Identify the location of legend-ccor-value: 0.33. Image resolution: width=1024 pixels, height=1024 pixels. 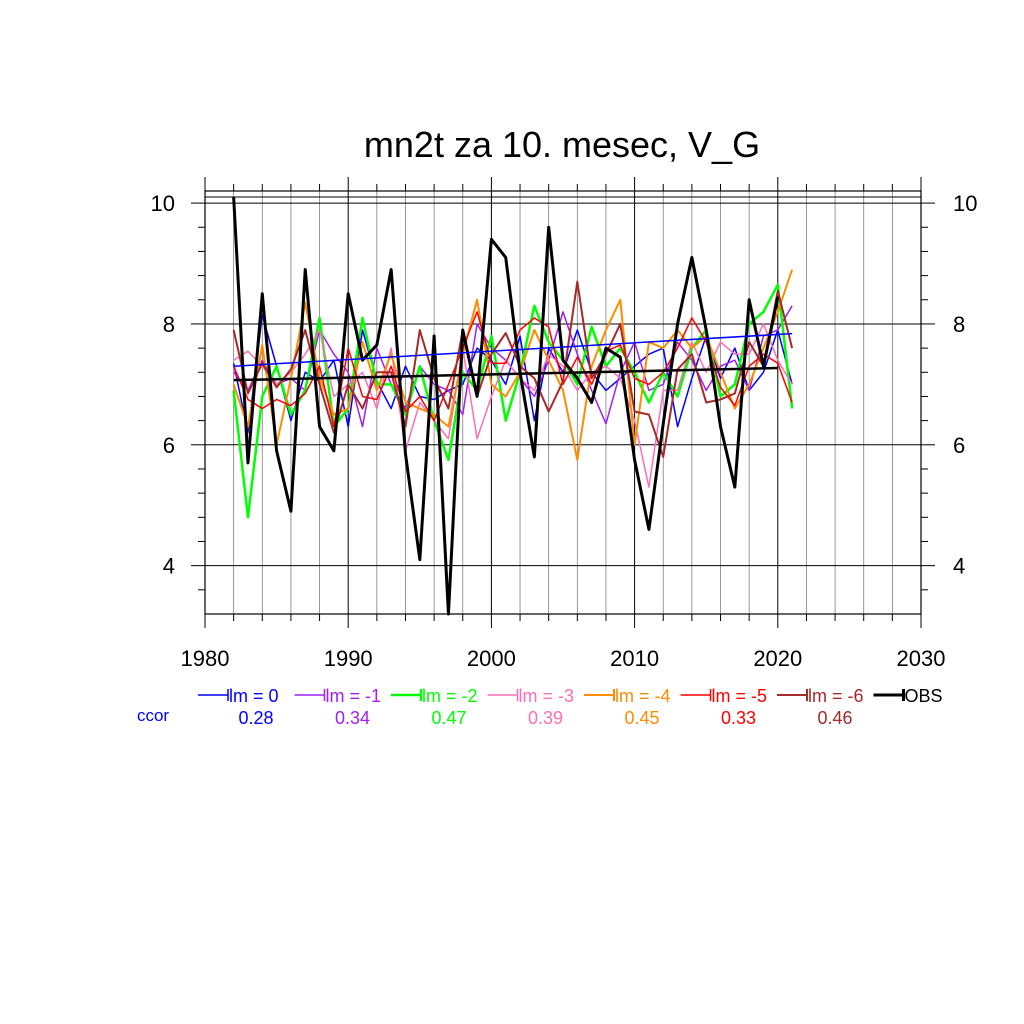
(738, 718).